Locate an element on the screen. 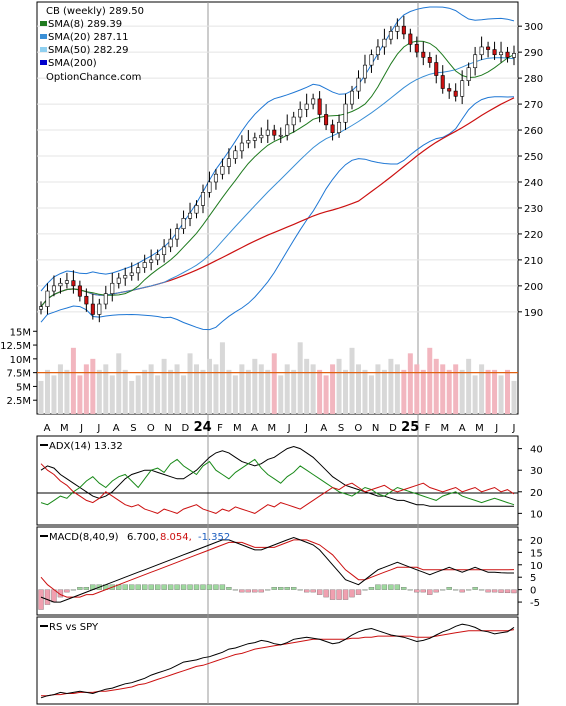 This screenshot has width=566, height=706. di-plus-line is located at coordinates (277, 482).